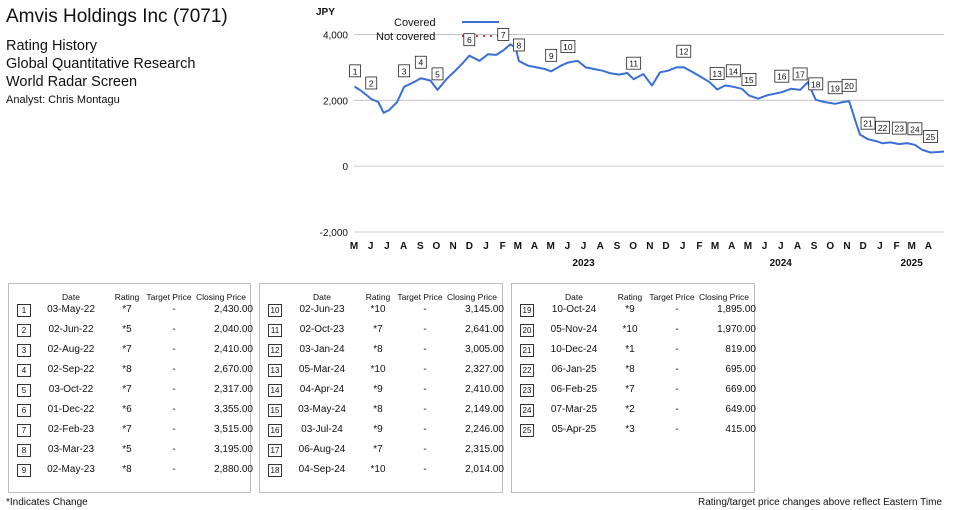 Image resolution: width=954 pixels, height=510 pixels. Describe the element at coordinates (382, 451) in the screenshot. I see `table-row: 17 06-Aug-24 *7 - 2,315.00` at that location.